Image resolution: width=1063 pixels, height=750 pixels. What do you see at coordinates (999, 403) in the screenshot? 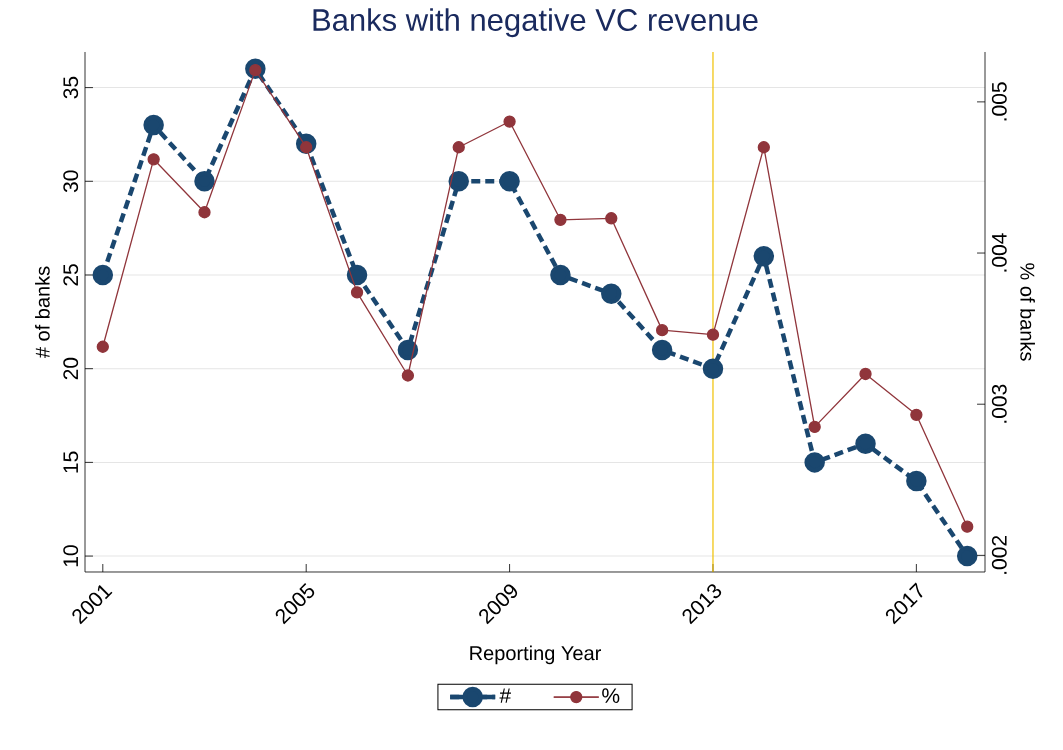
I see `y2-tick-label: .003` at bounding box center [999, 403].